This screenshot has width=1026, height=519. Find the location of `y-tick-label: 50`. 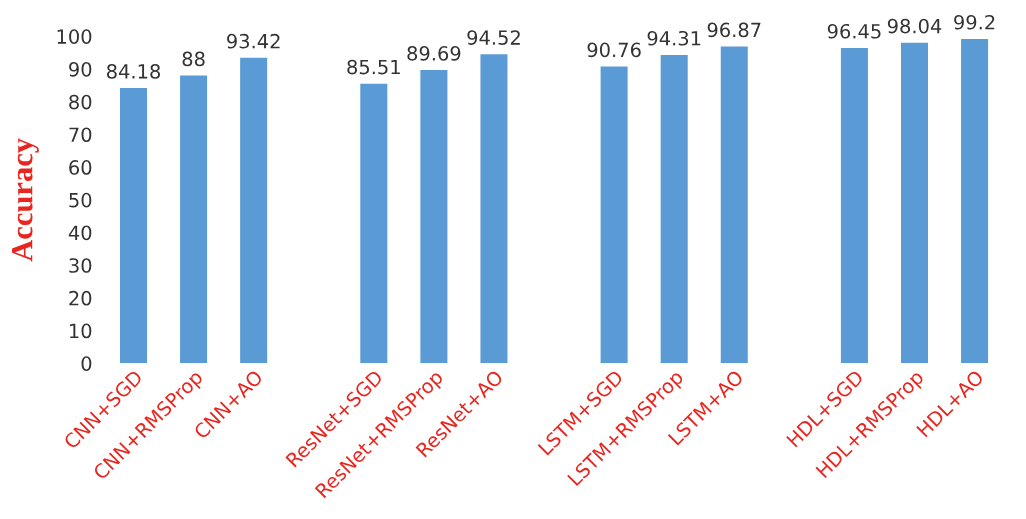

y-tick-label: 50 is located at coordinates (80, 200).